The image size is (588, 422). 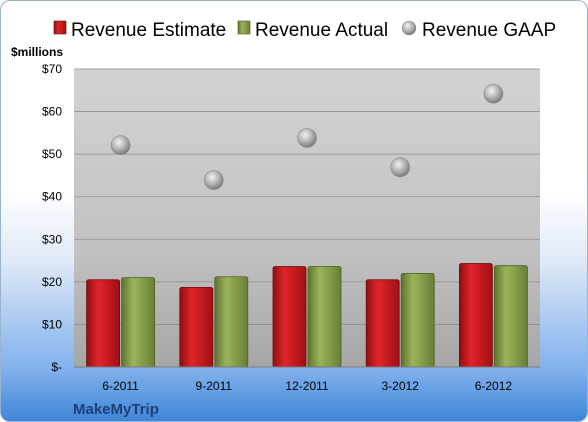 I want to click on legend-label-actual: Revenue Actual, so click(x=321, y=30).